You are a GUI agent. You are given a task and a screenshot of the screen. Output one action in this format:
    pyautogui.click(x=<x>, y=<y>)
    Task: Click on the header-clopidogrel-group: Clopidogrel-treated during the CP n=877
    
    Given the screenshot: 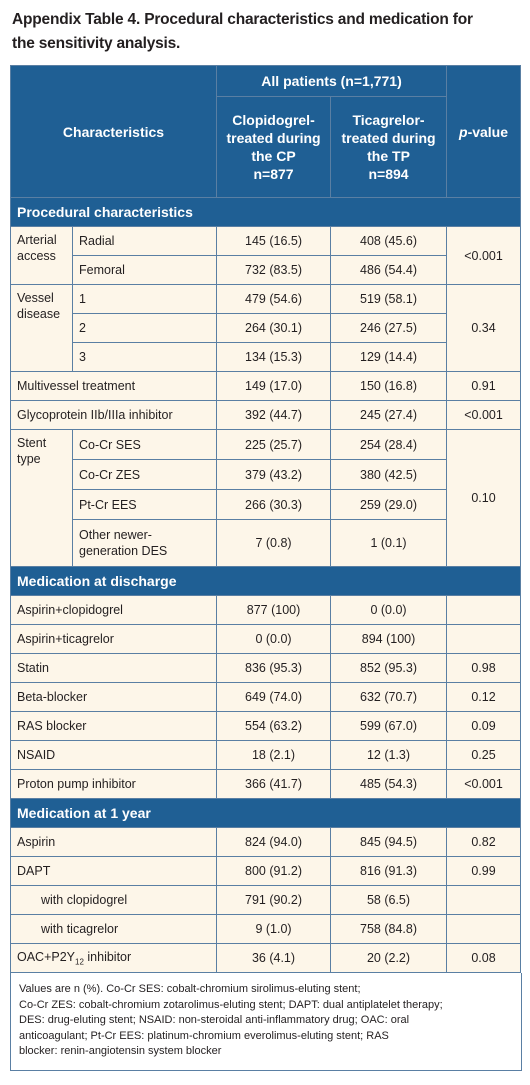 What is the action you would take?
    pyautogui.click(x=274, y=147)
    